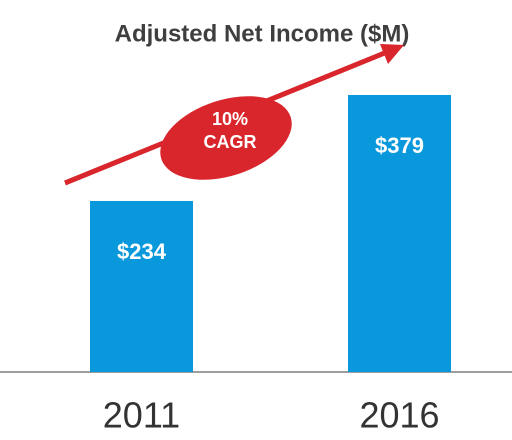 The height and width of the screenshot is (440, 512). Describe the element at coordinates (141, 415) in the screenshot. I see `x-tick-label: 2011` at that location.